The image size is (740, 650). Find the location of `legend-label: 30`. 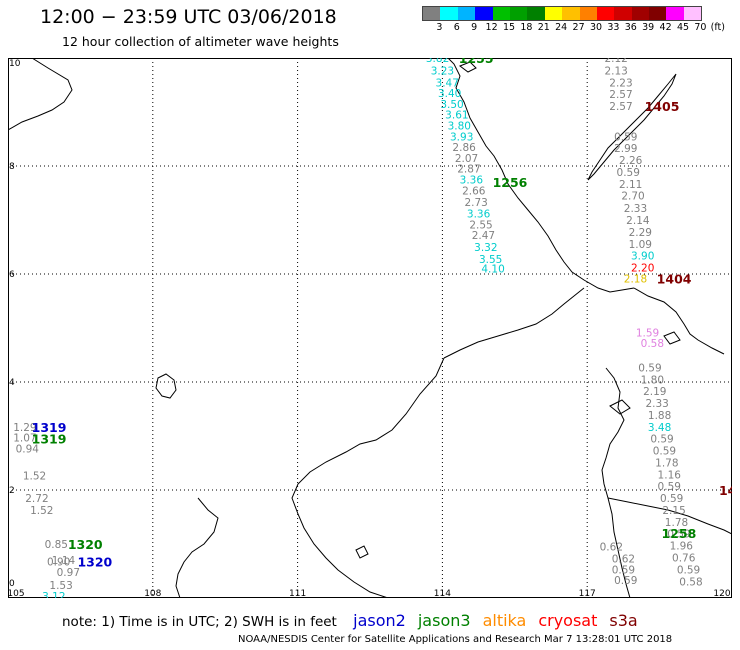

legend-label: 30 is located at coordinates (596, 27).